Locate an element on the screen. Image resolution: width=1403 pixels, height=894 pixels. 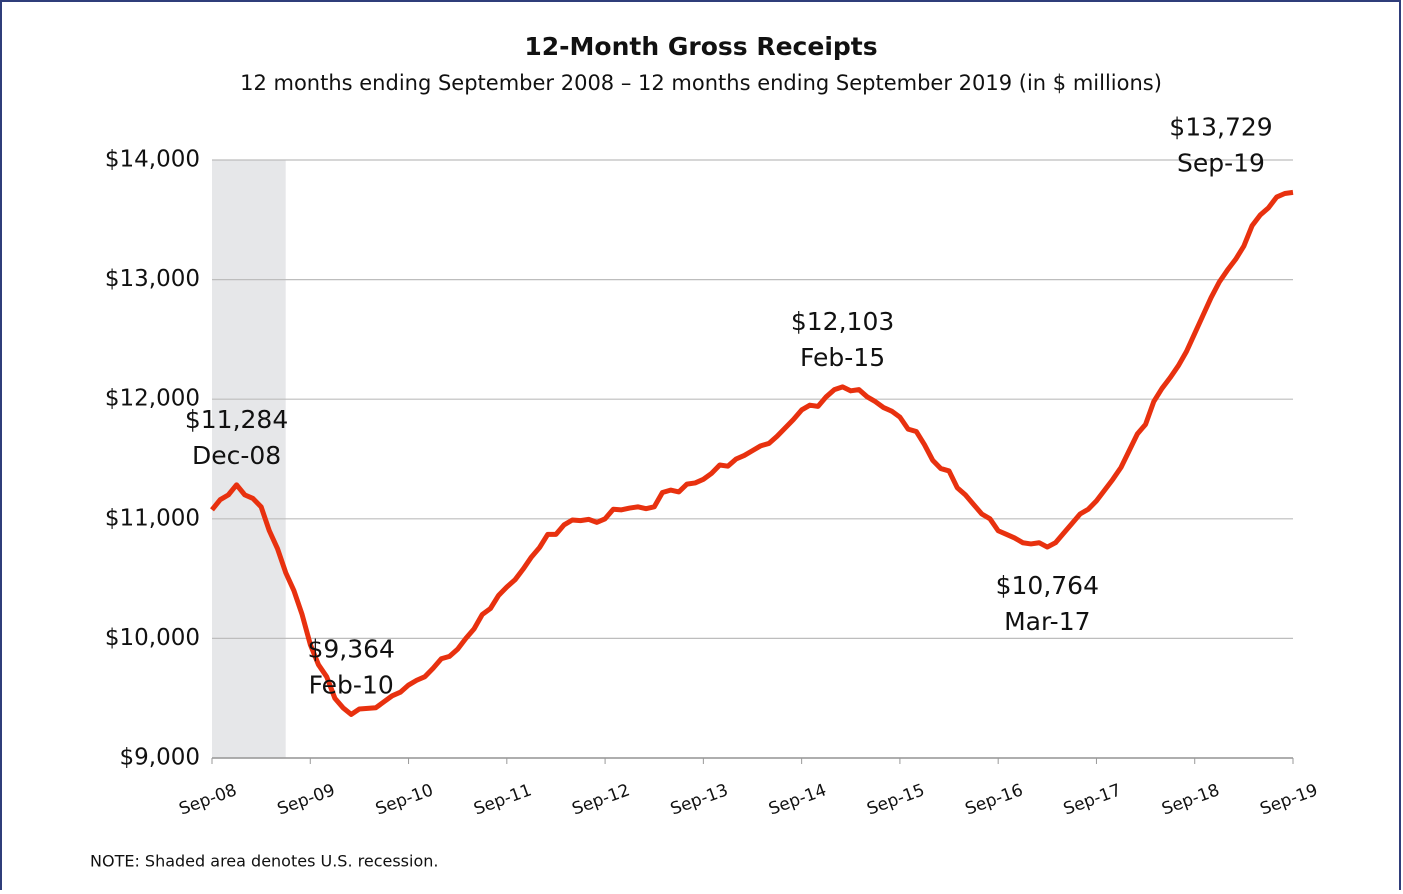
date-label: Feb-15 is located at coordinates (842, 357).